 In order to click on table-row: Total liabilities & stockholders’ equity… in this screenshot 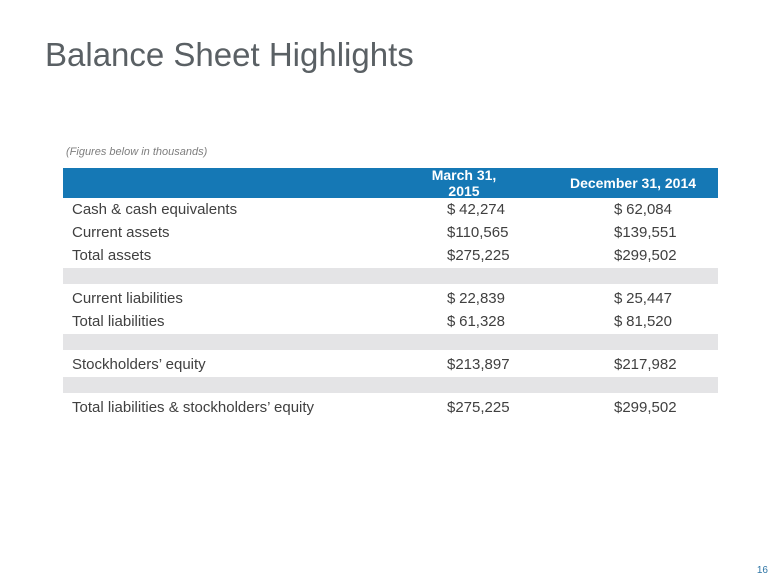, I will do `click(390, 407)`.